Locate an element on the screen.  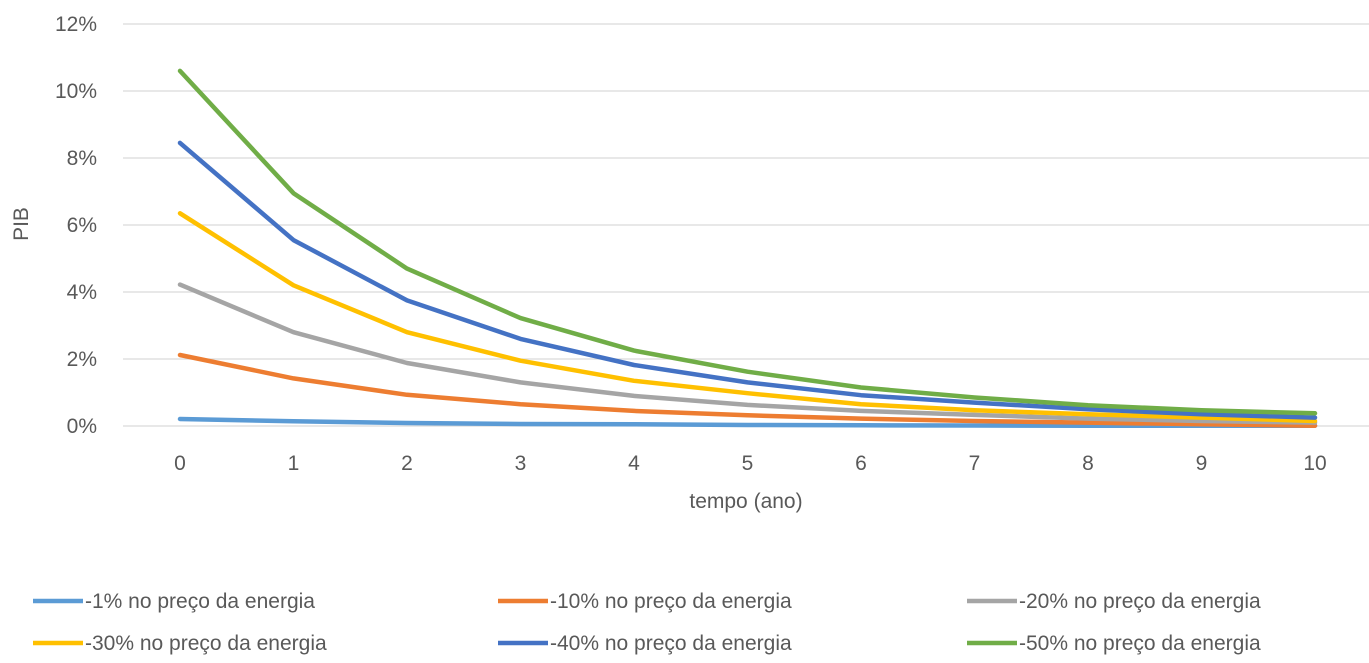
y-tick-label: 4% is located at coordinates (82, 292).